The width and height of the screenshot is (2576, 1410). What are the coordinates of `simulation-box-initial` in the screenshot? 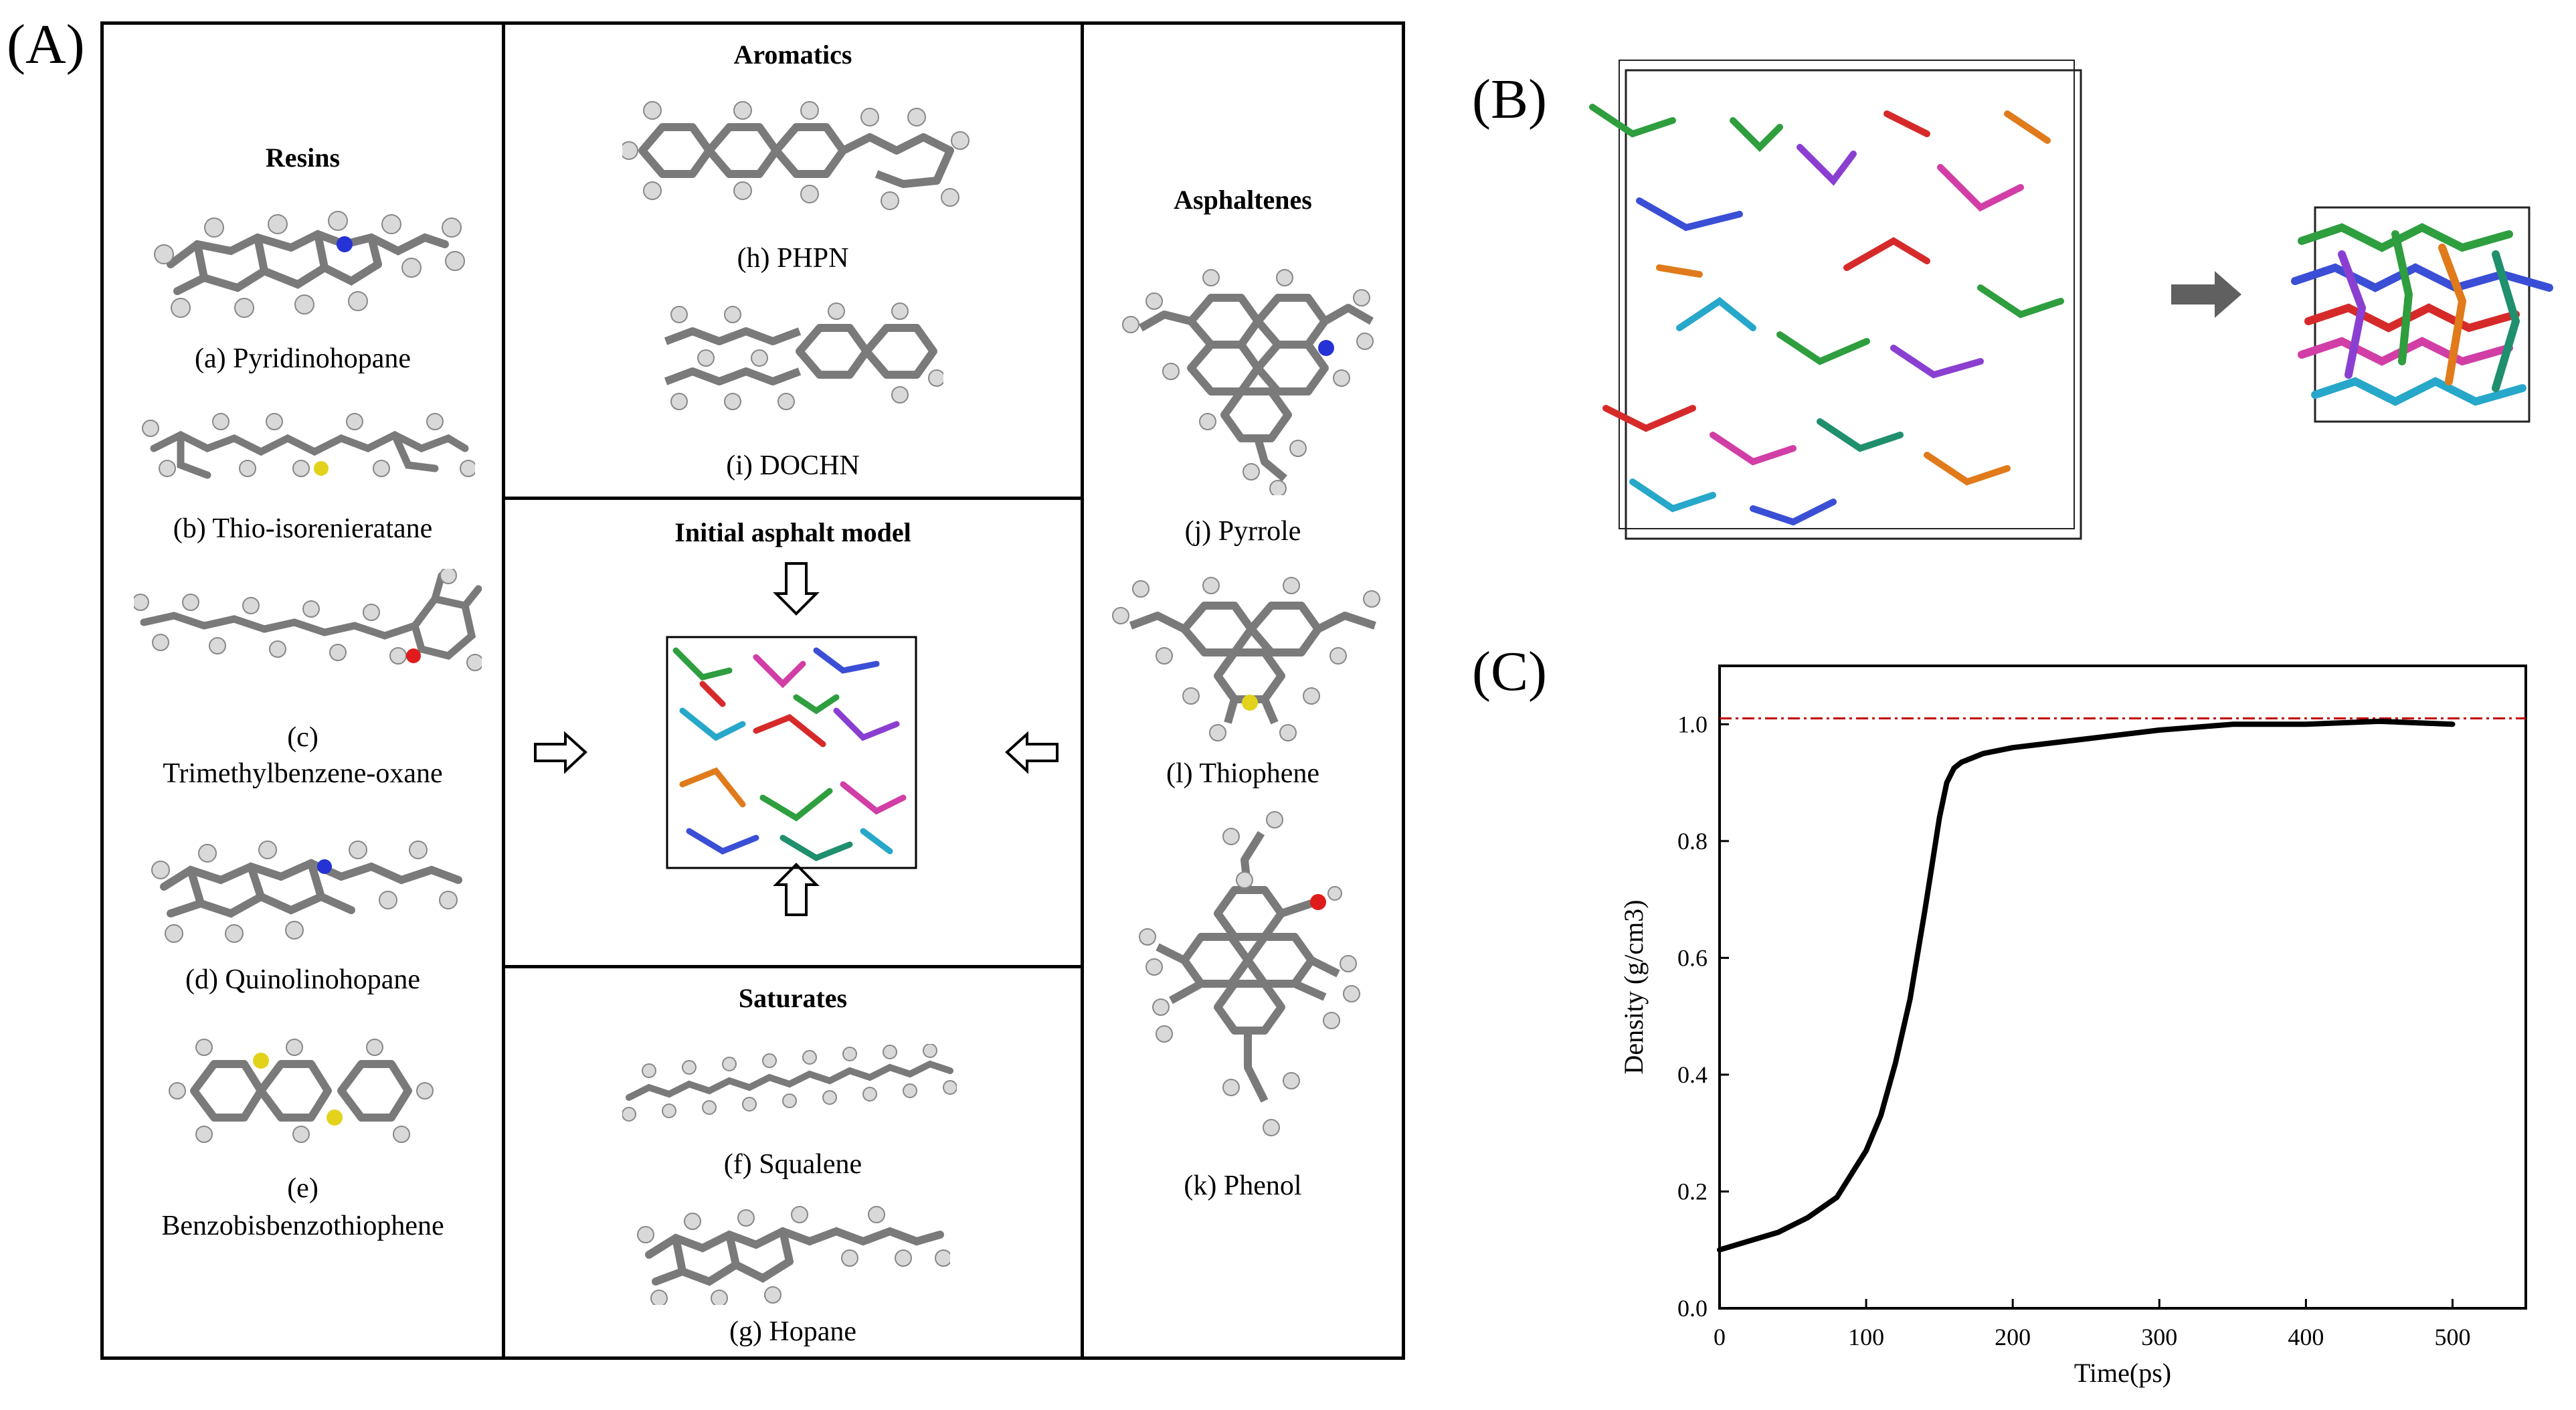 It's located at (1836, 300).